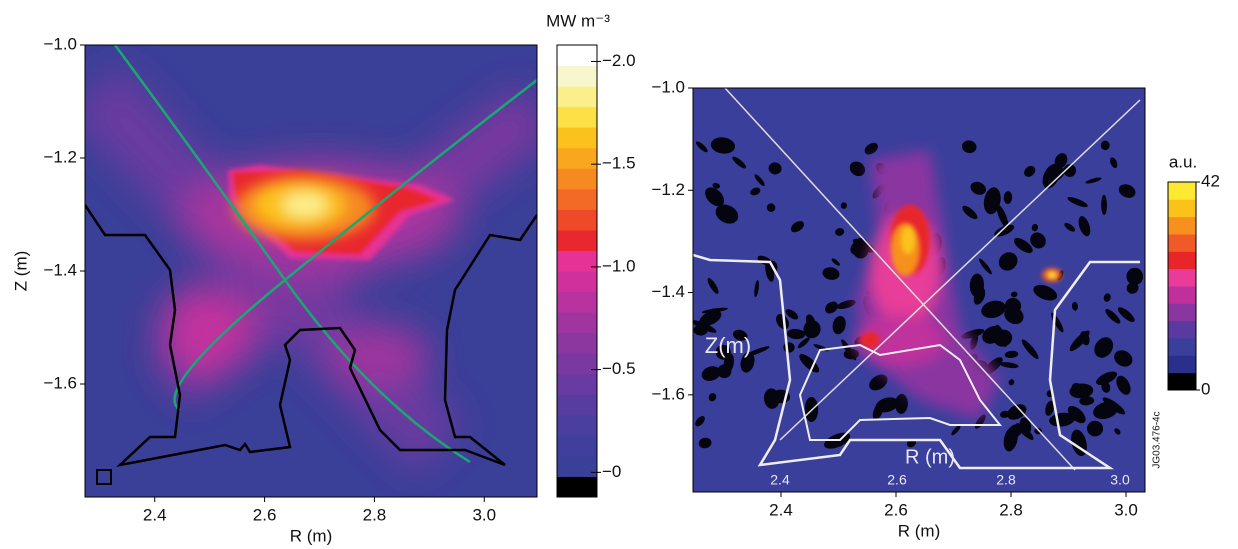 The image size is (1238, 549). Describe the element at coordinates (619, 60) in the screenshot. I see `colorbar-tick-label: −2.0` at that location.